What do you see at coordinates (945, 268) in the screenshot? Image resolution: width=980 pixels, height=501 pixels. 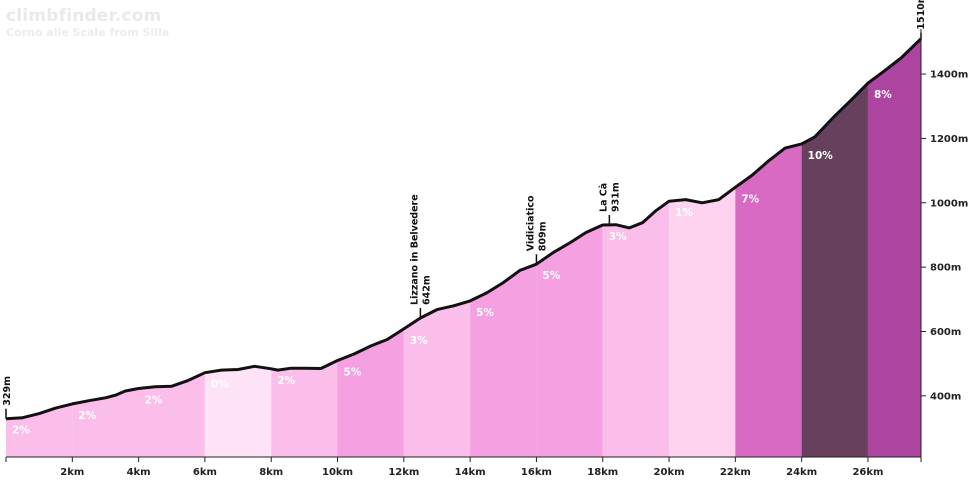 I see `y-tick-label-2: 800m` at bounding box center [945, 268].